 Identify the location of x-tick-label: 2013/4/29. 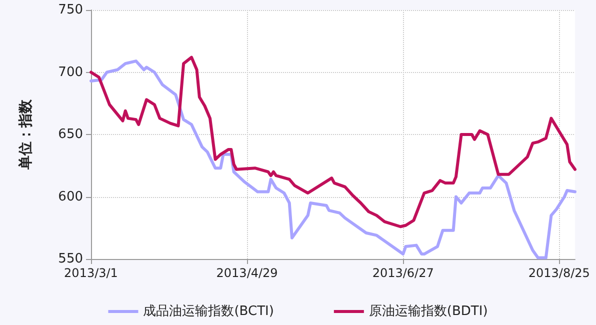
(247, 273).